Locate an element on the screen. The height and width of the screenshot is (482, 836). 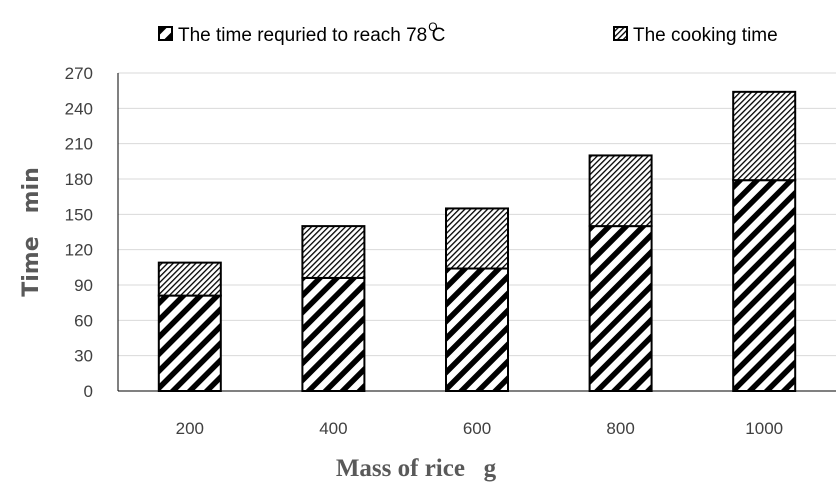
x-tick-label: 400 is located at coordinates (333, 428).